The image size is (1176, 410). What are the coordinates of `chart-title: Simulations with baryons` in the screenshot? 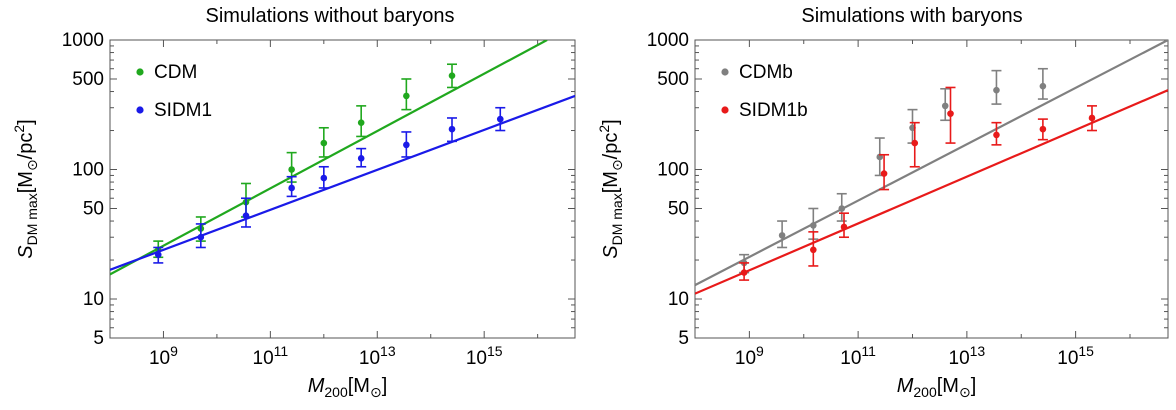 It's located at (911, 16).